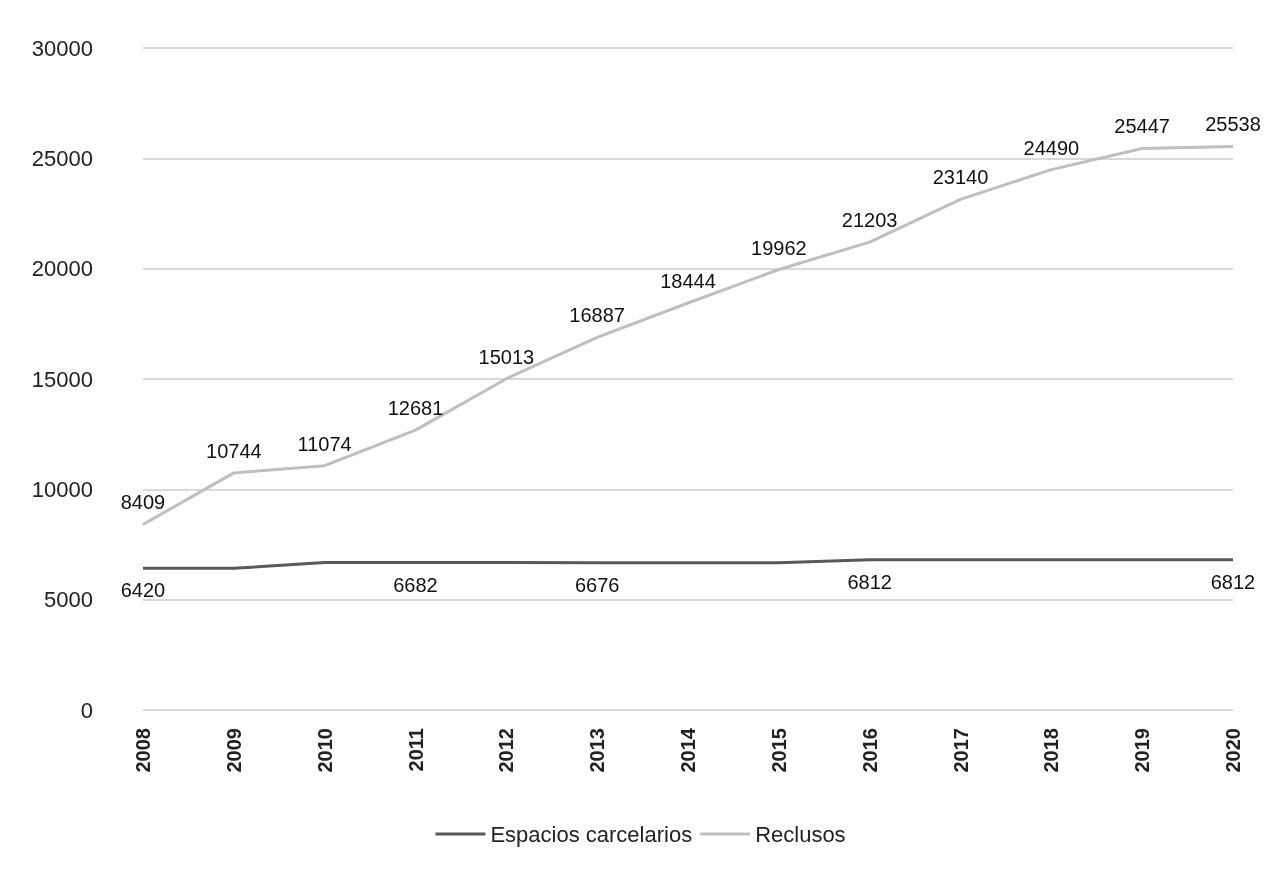 This screenshot has height=878, width=1281. What do you see at coordinates (1142, 750) in the screenshot?
I see `x-tick-label: 2019` at bounding box center [1142, 750].